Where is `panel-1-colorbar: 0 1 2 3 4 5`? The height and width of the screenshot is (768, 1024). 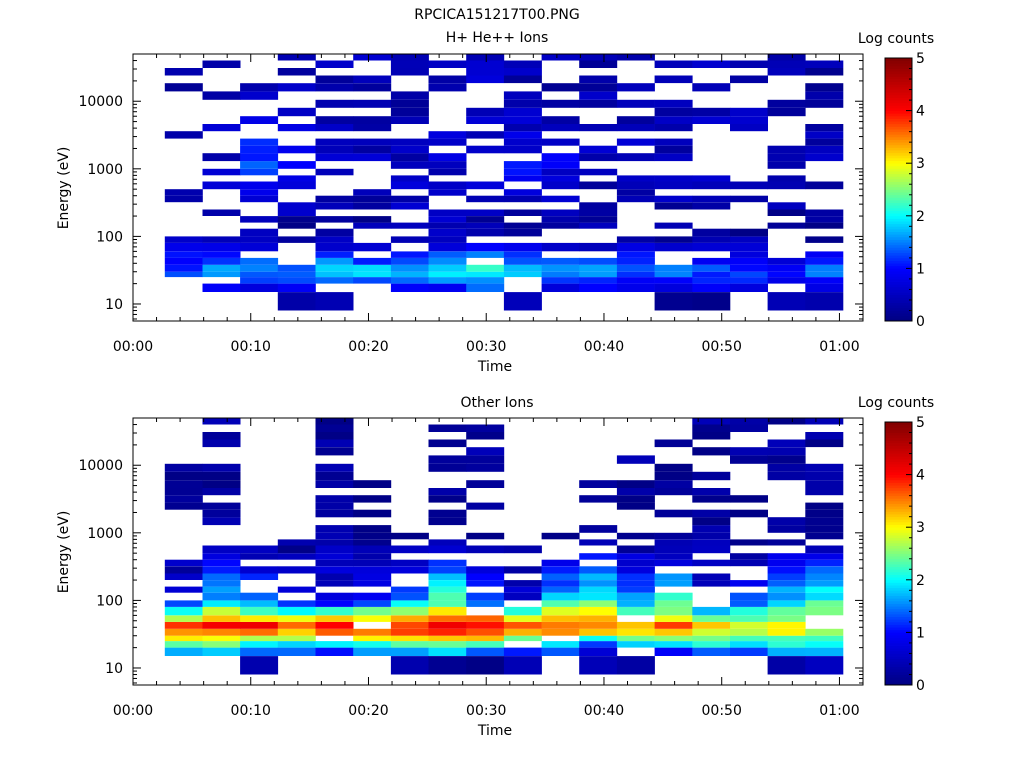
panel-1-colorbar: 0 1 2 3 4 5 is located at coordinates (904, 190).